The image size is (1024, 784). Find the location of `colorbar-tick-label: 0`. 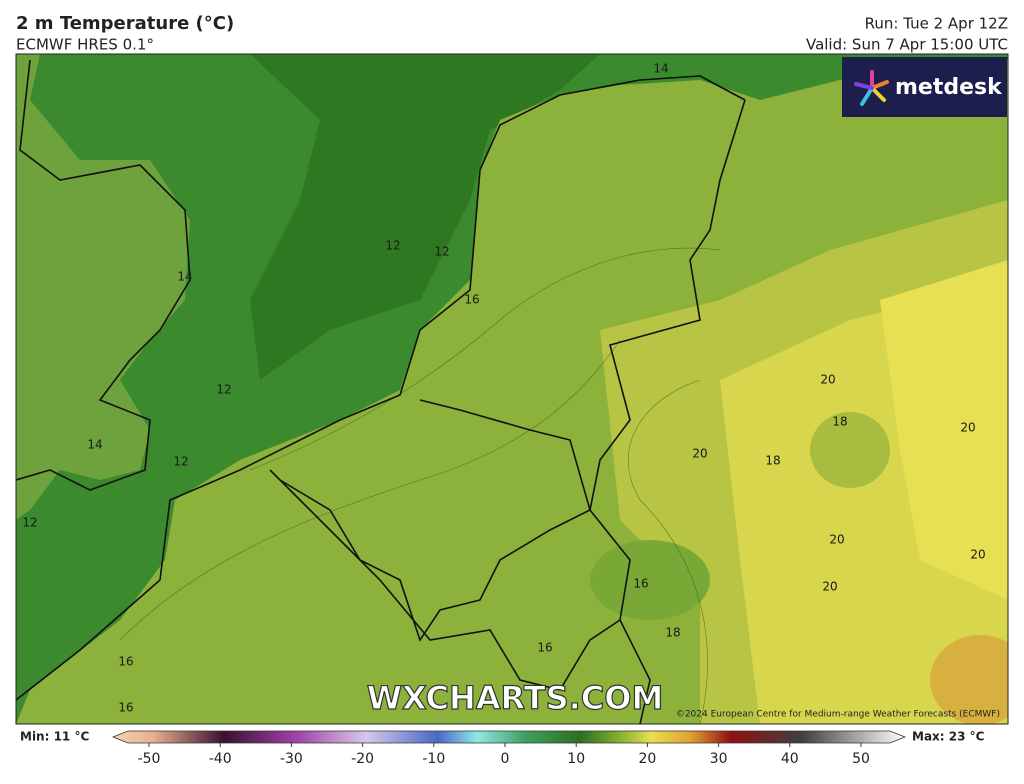

colorbar-tick-label: 0 is located at coordinates (505, 759).